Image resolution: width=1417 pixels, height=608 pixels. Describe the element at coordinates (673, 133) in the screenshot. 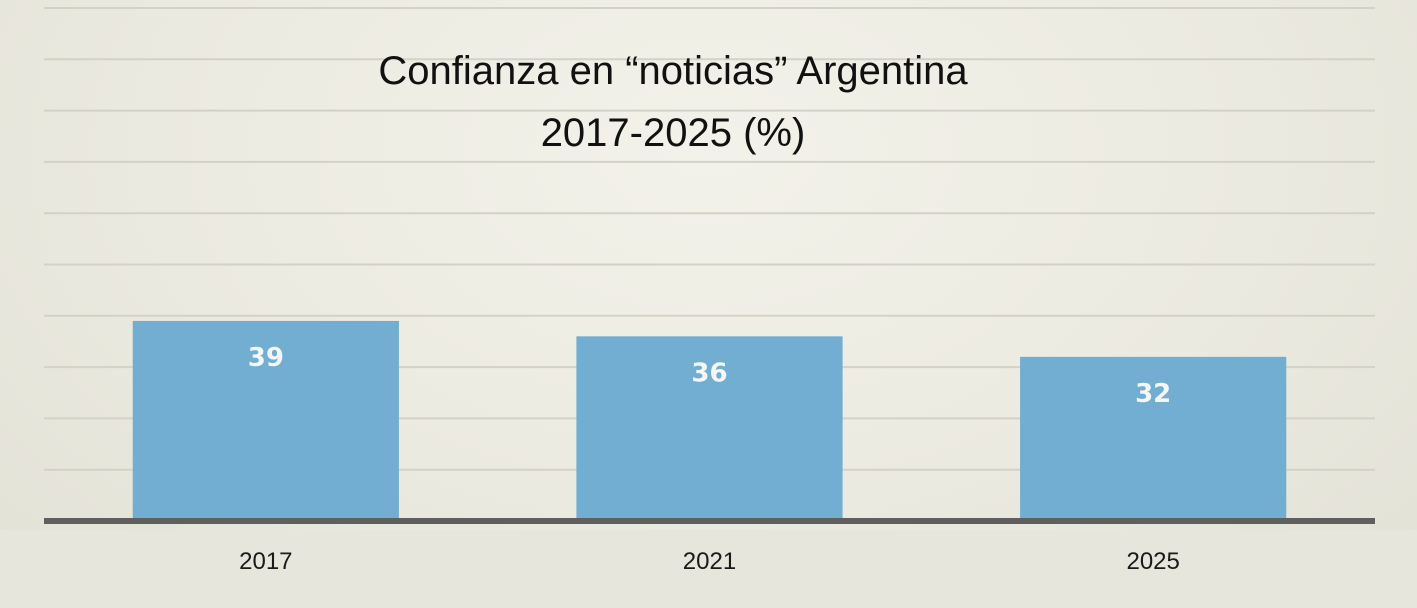

I see `chart-subtitle: 2017-2025 (%)` at that location.